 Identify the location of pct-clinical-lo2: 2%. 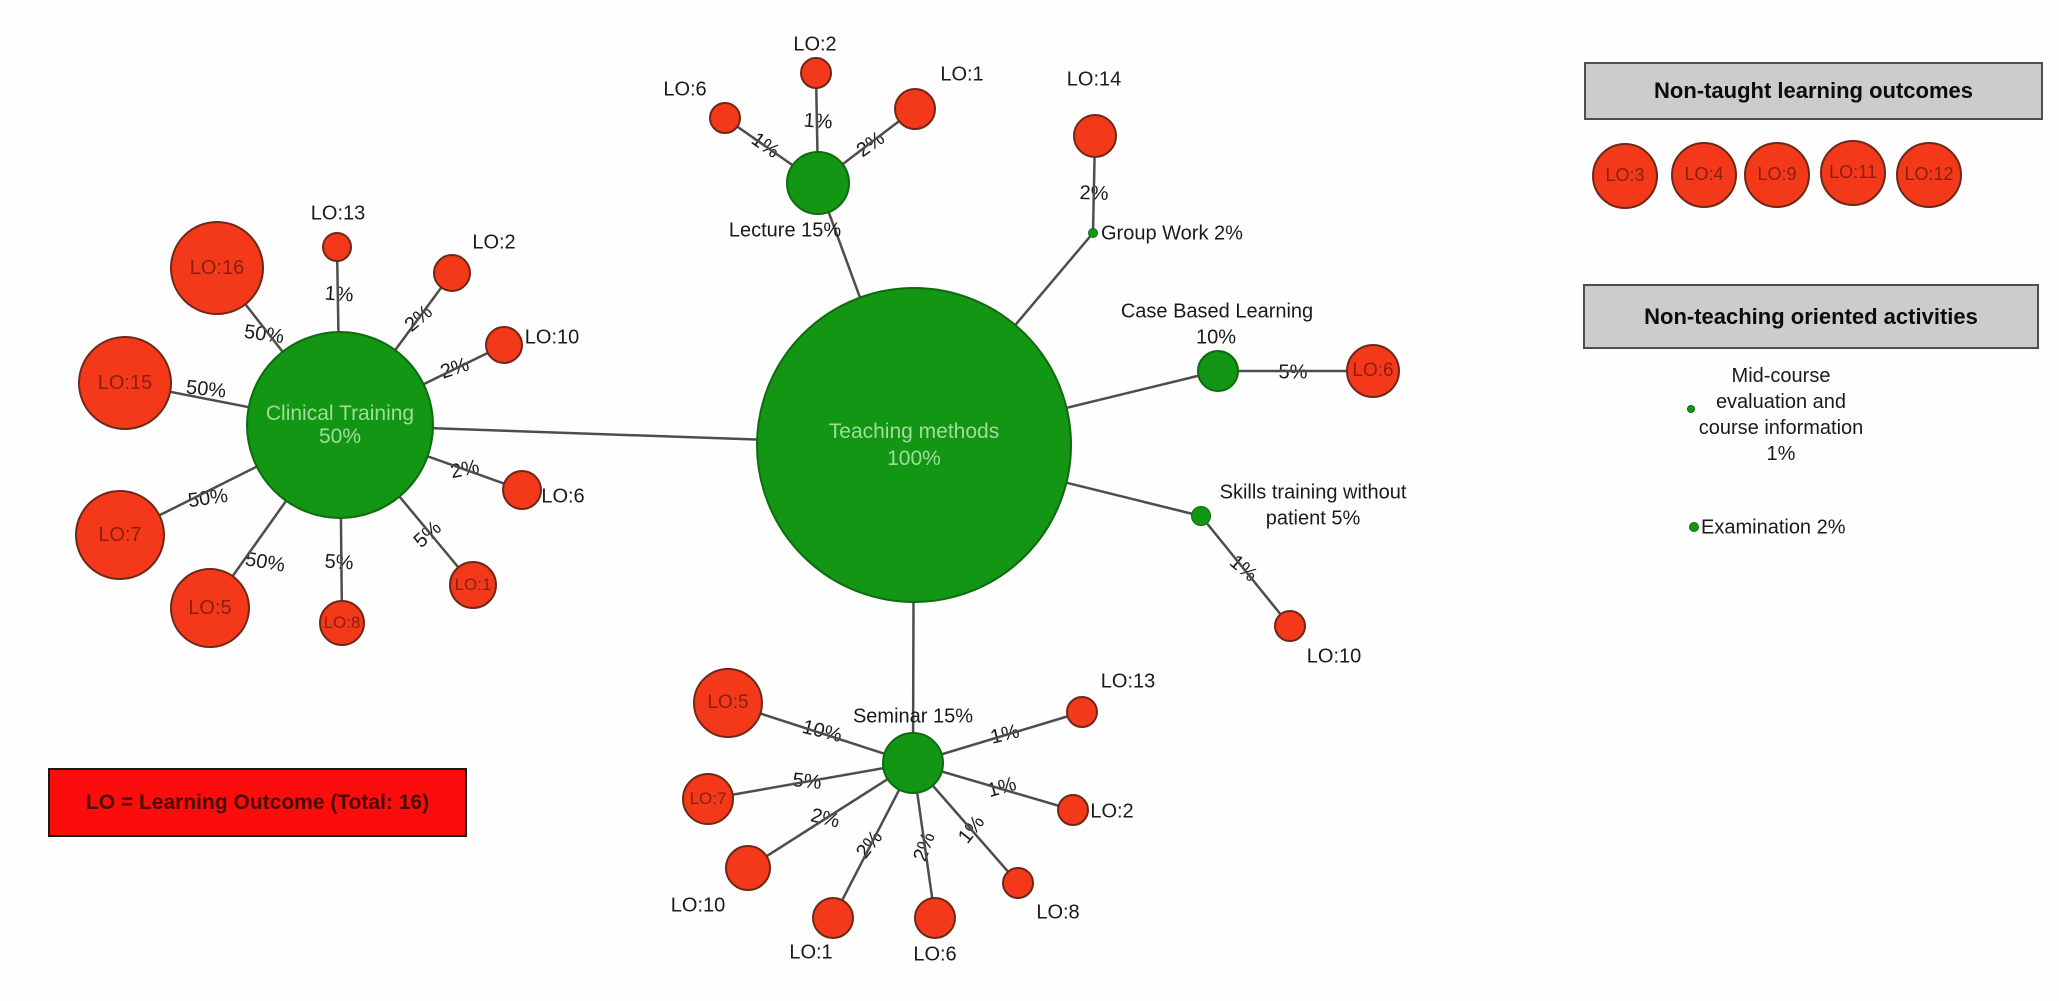
(418, 318).